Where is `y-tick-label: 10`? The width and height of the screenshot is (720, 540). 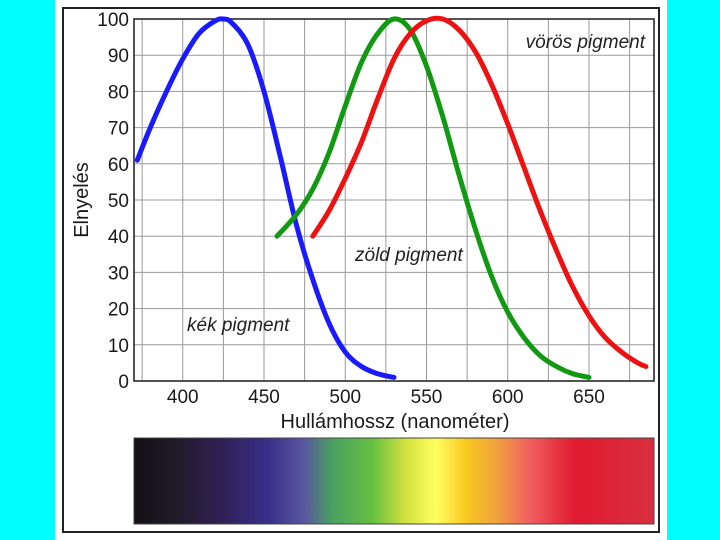
y-tick-label: 10 is located at coordinates (118, 346).